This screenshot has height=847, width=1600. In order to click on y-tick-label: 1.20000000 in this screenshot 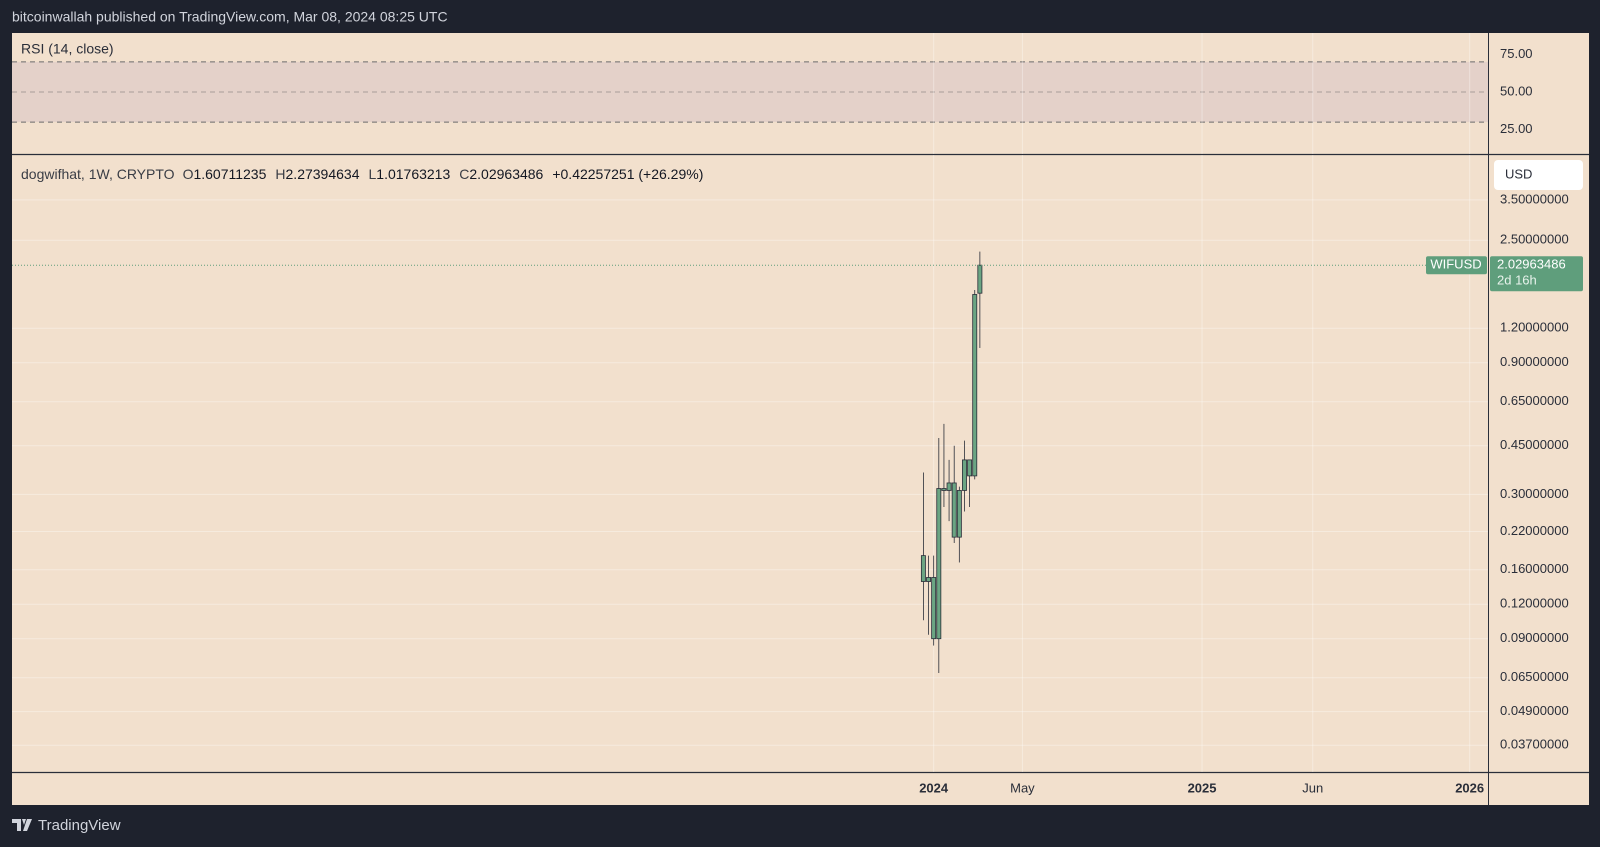, I will do `click(1534, 327)`.